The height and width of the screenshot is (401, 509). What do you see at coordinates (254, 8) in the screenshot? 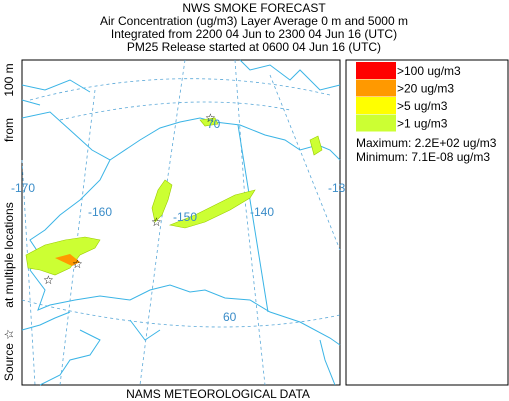
I see `title: NWS SMOKE FORECAST` at bounding box center [254, 8].